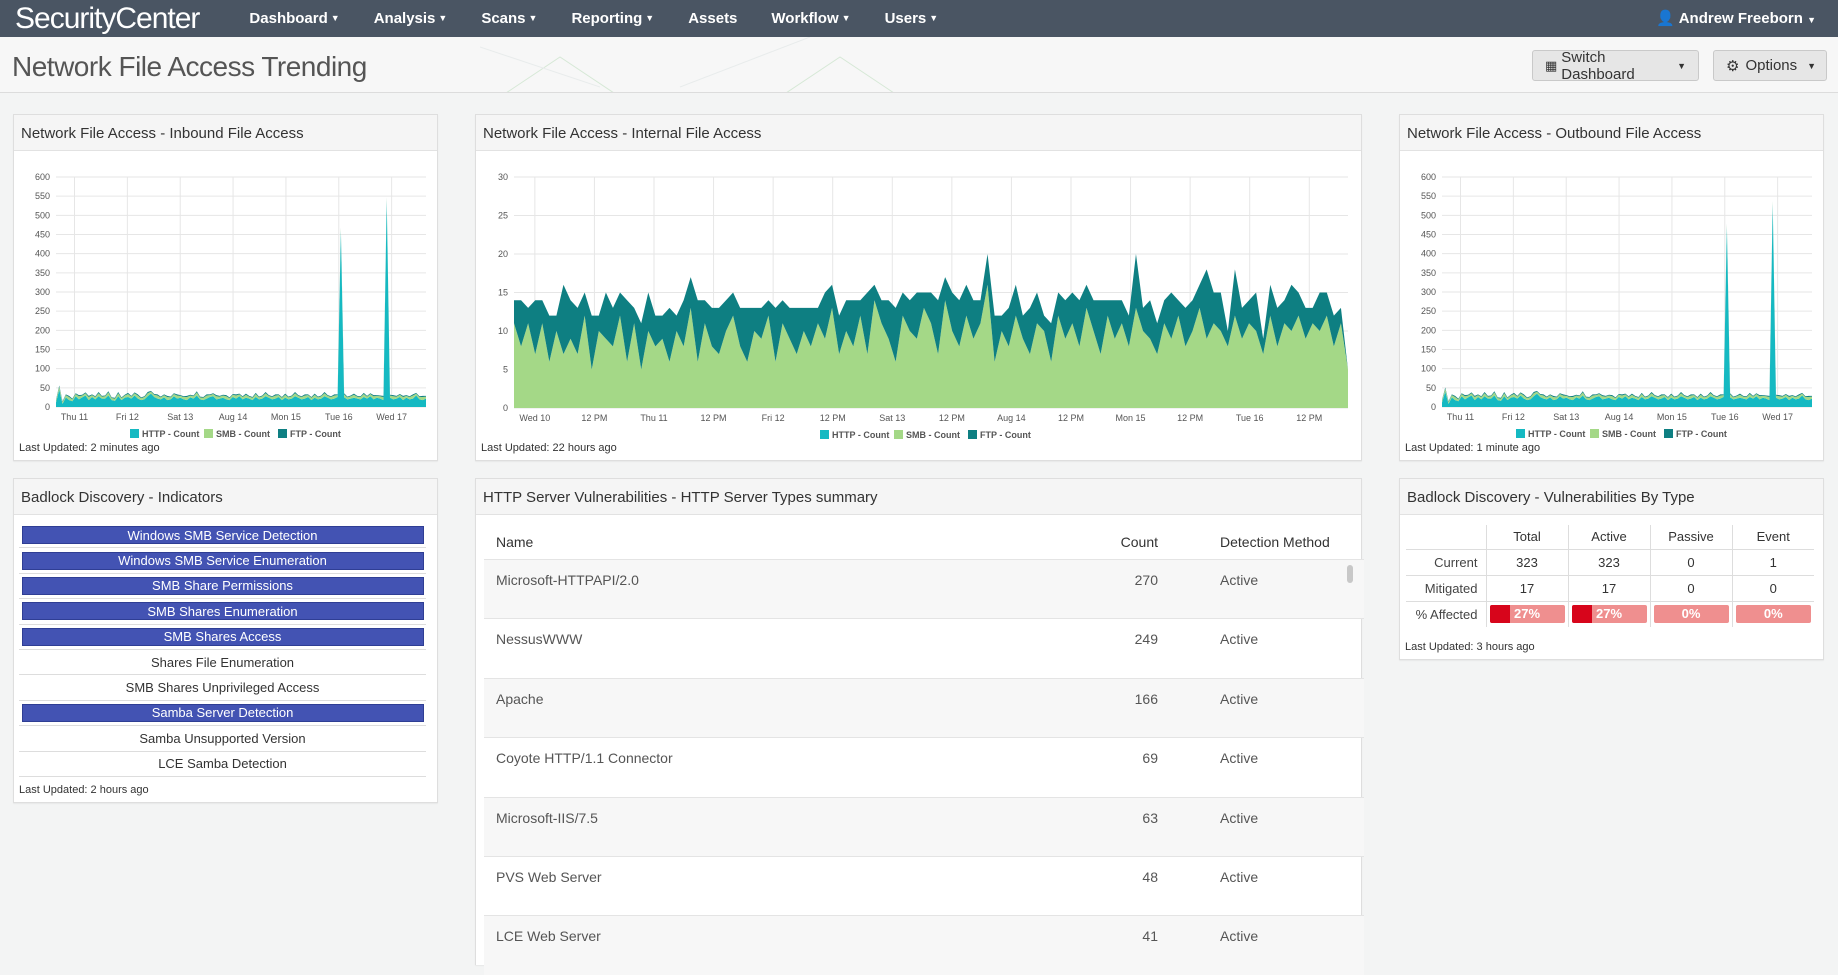  What do you see at coordinates (811, 18) in the screenshot?
I see `nav-workflow: Workflow ▼` at bounding box center [811, 18].